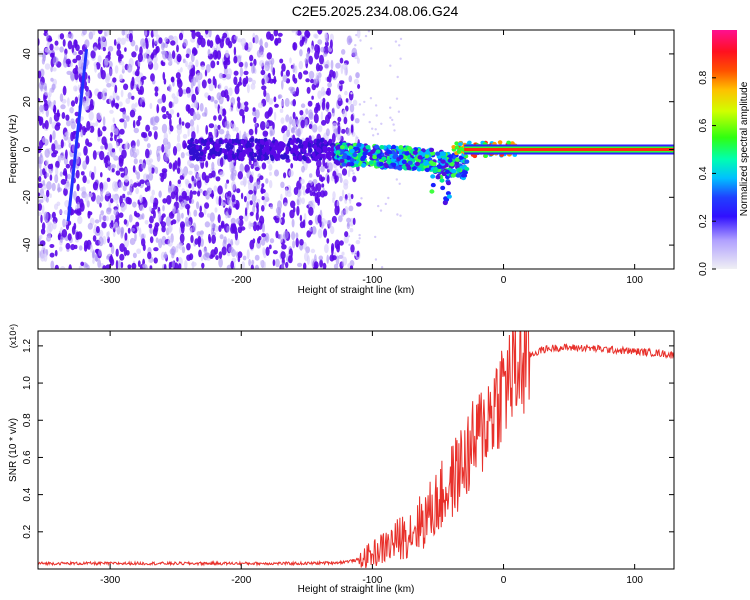  Describe the element at coordinates (504, 280) in the screenshot. I see `spectrogram-x-tick-label: 0` at that location.